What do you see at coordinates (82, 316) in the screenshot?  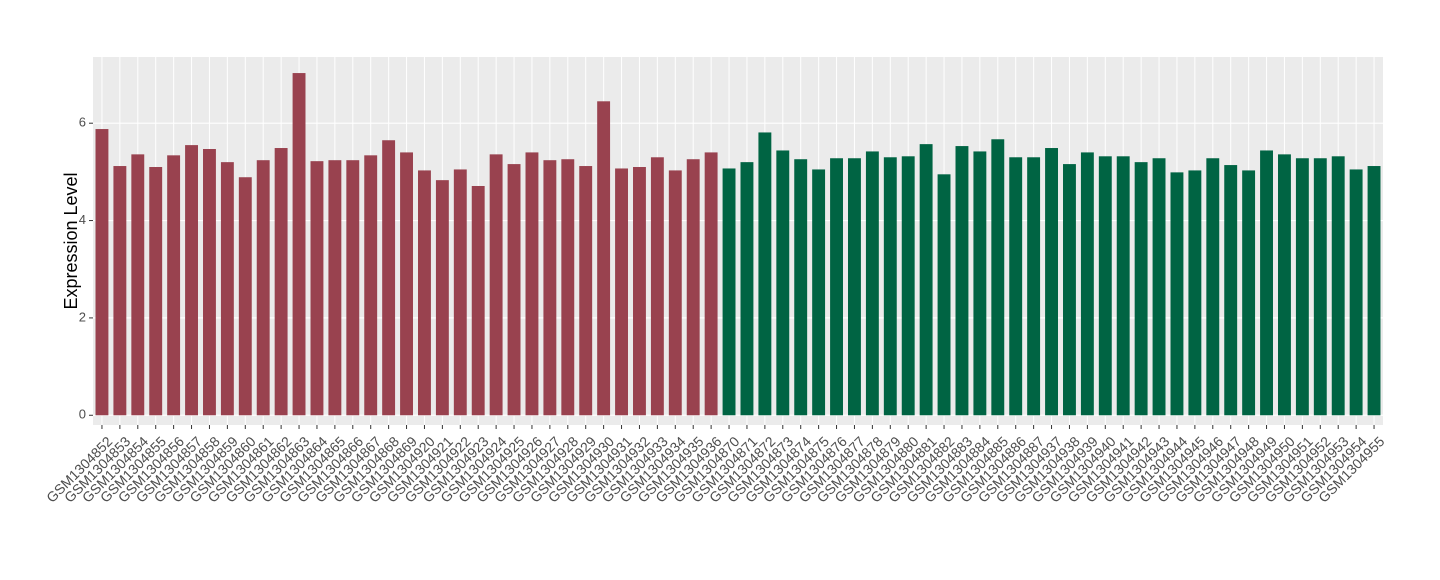 I see `y-tick-label: 2` at bounding box center [82, 316].